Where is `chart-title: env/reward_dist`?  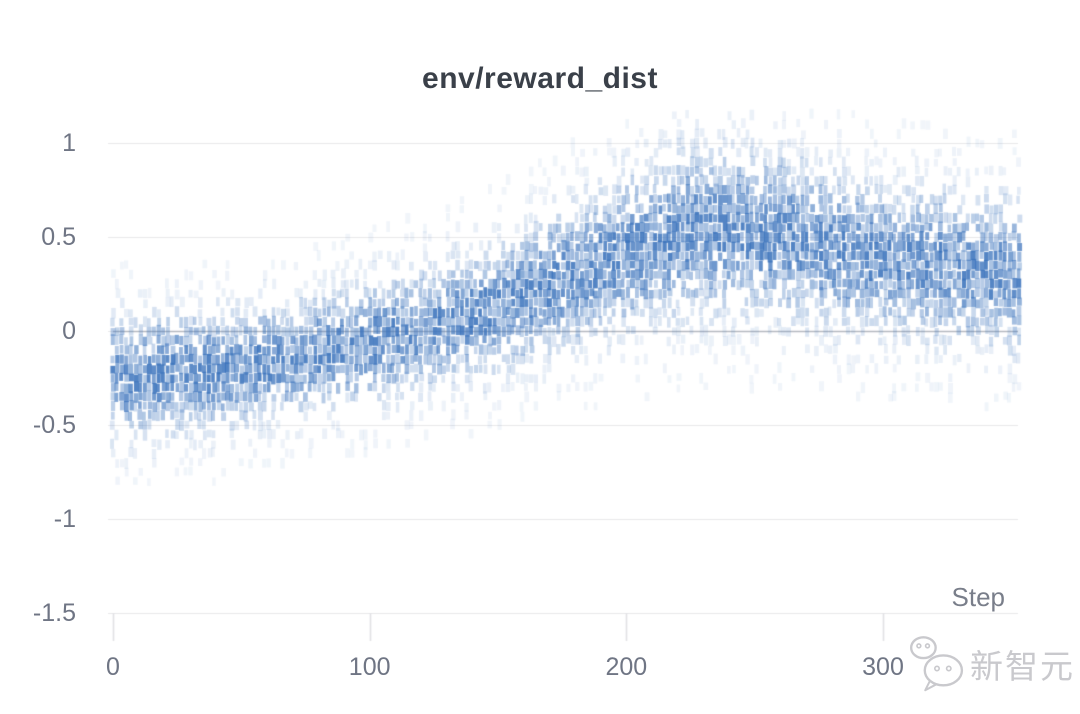 chart-title: env/reward_dist is located at coordinates (540, 78).